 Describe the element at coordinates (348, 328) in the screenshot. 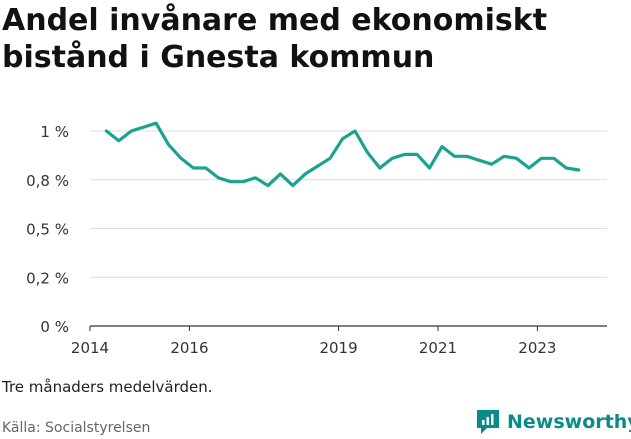

I see `x-axis` at that location.